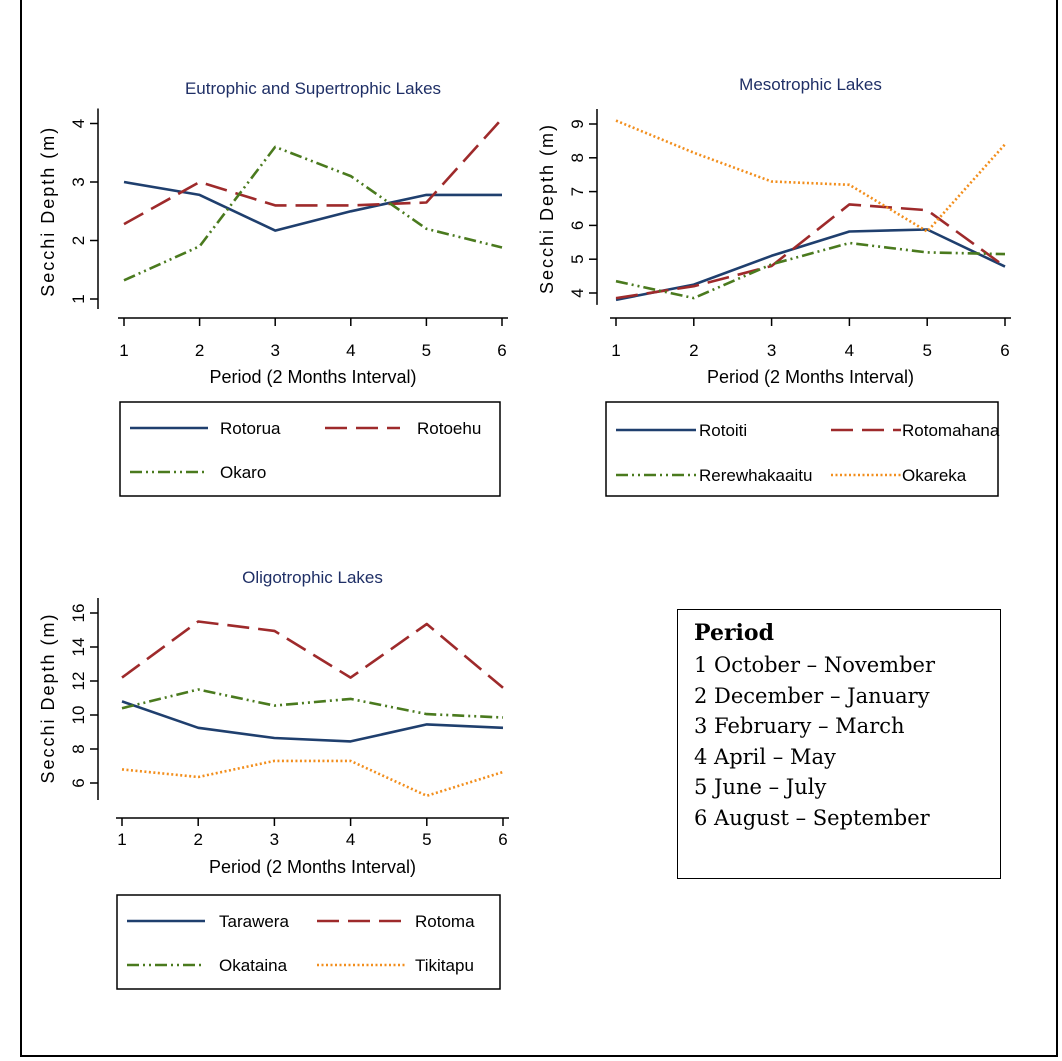 This screenshot has width=1062, height=1061. What do you see at coordinates (312, 778) in the screenshot?
I see `series-line-tikitapu` at bounding box center [312, 778].